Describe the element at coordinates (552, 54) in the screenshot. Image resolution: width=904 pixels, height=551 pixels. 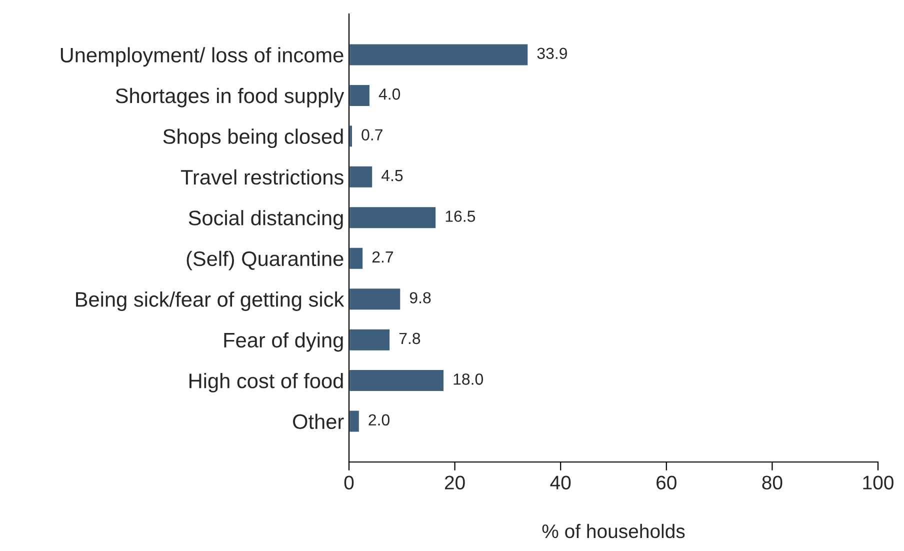
I see `data-label: 33.9` at that location.